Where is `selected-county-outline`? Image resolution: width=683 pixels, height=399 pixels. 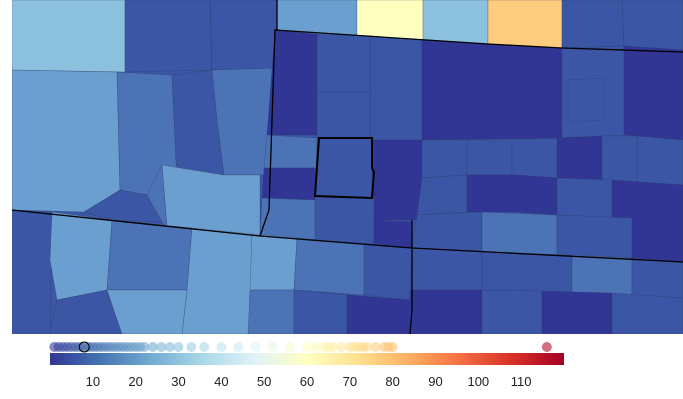
selected-county-outline is located at coordinates (344, 168).